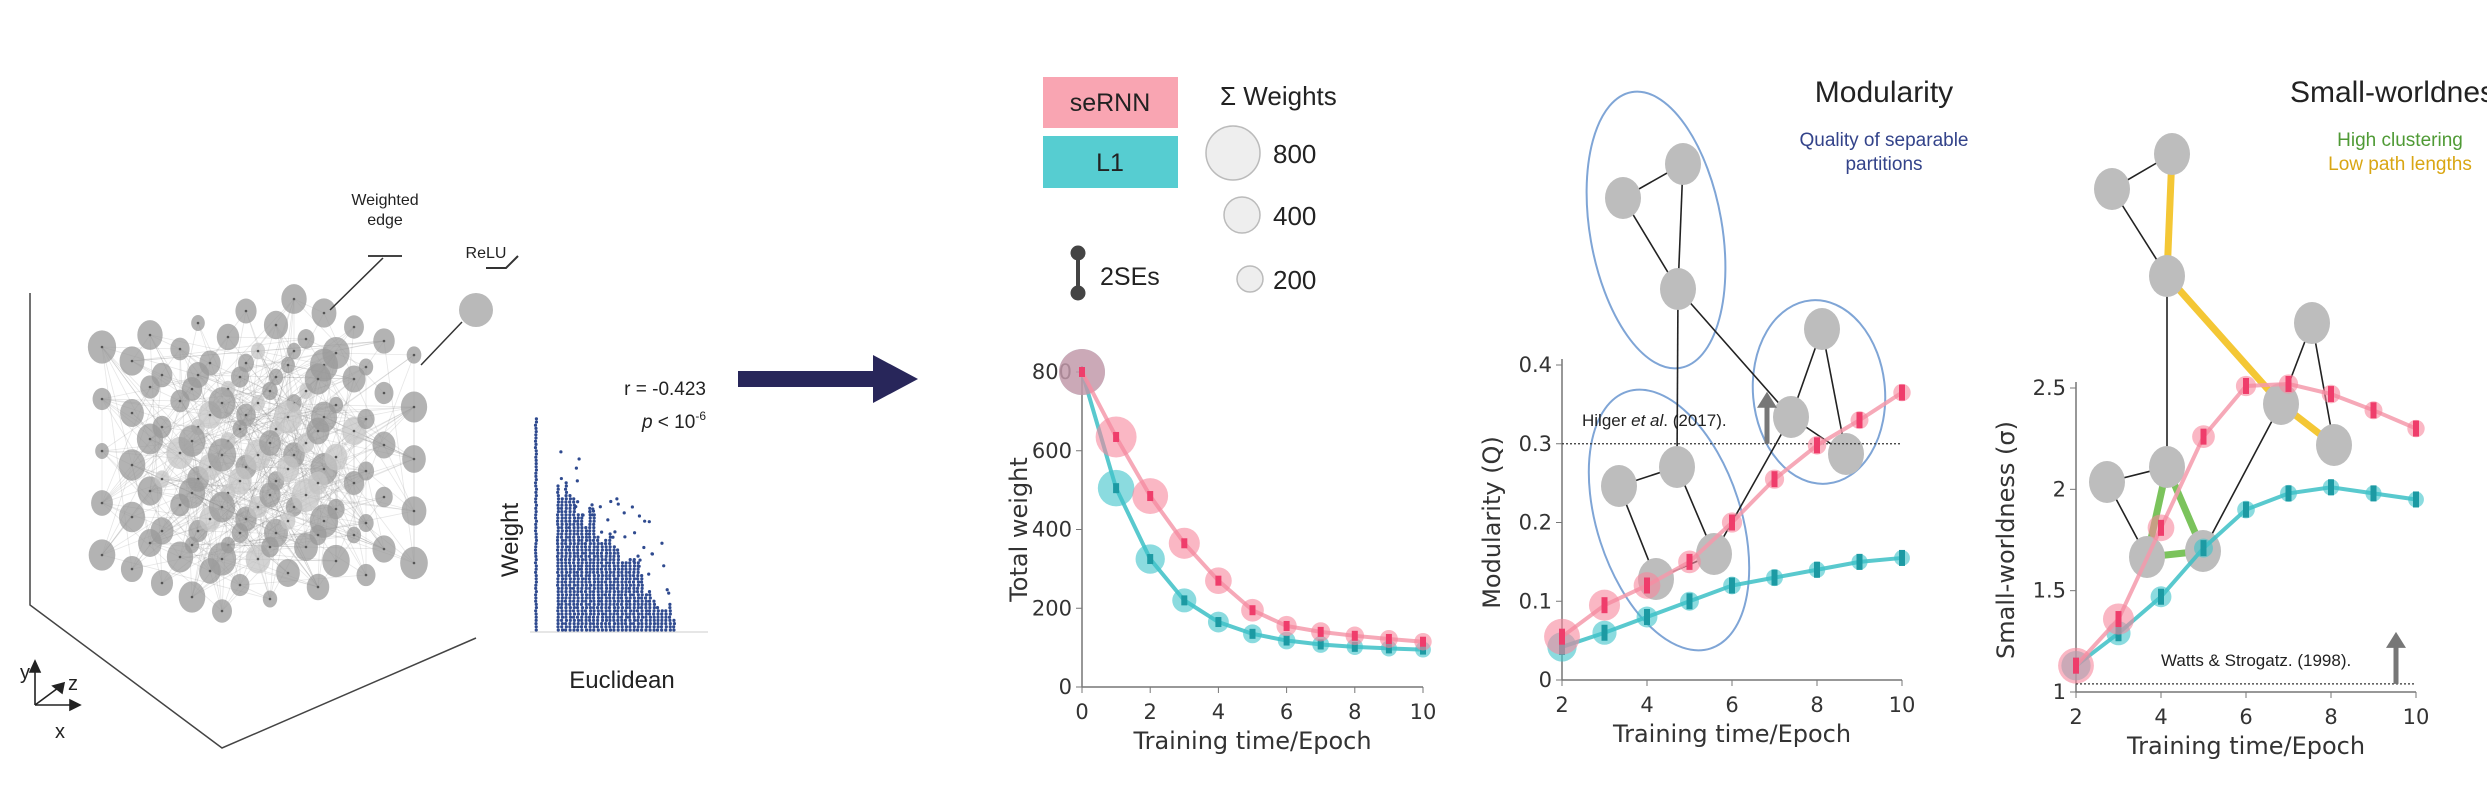  Describe the element at coordinates (1218, 712) in the screenshot. I see `x-tick-label: 4` at that location.